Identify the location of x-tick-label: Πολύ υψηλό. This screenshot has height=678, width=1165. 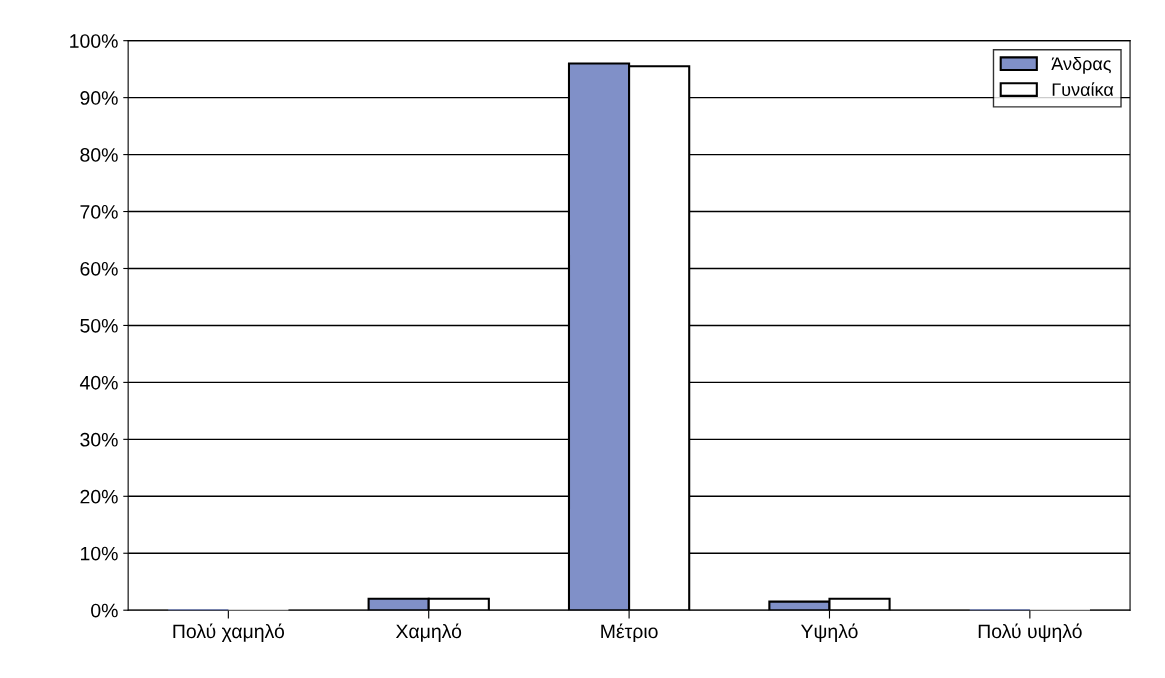
(1030, 633).